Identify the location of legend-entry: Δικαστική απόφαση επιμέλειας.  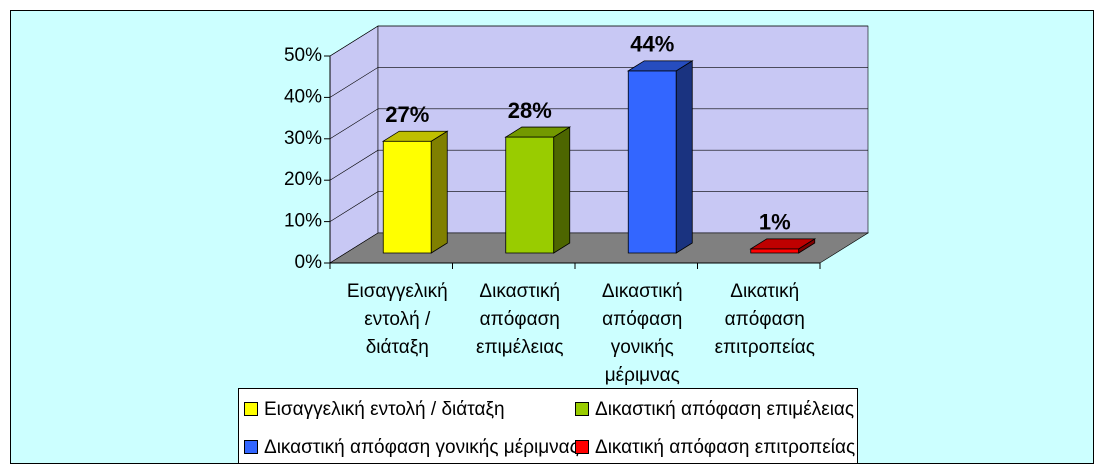
(714, 410).